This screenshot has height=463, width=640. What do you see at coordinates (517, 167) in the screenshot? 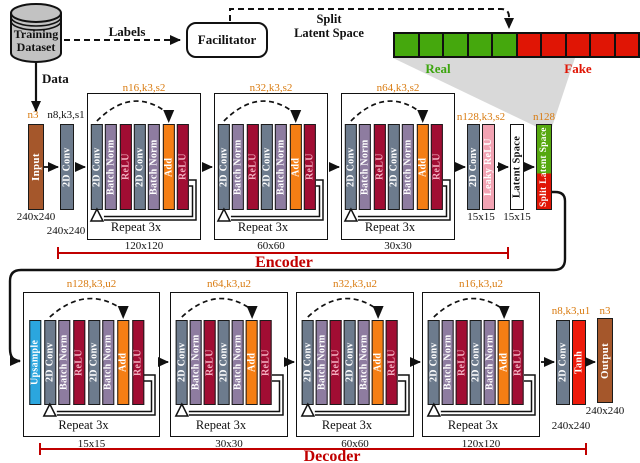
I see `latent-space-bar: Latent Space` at bounding box center [517, 167].